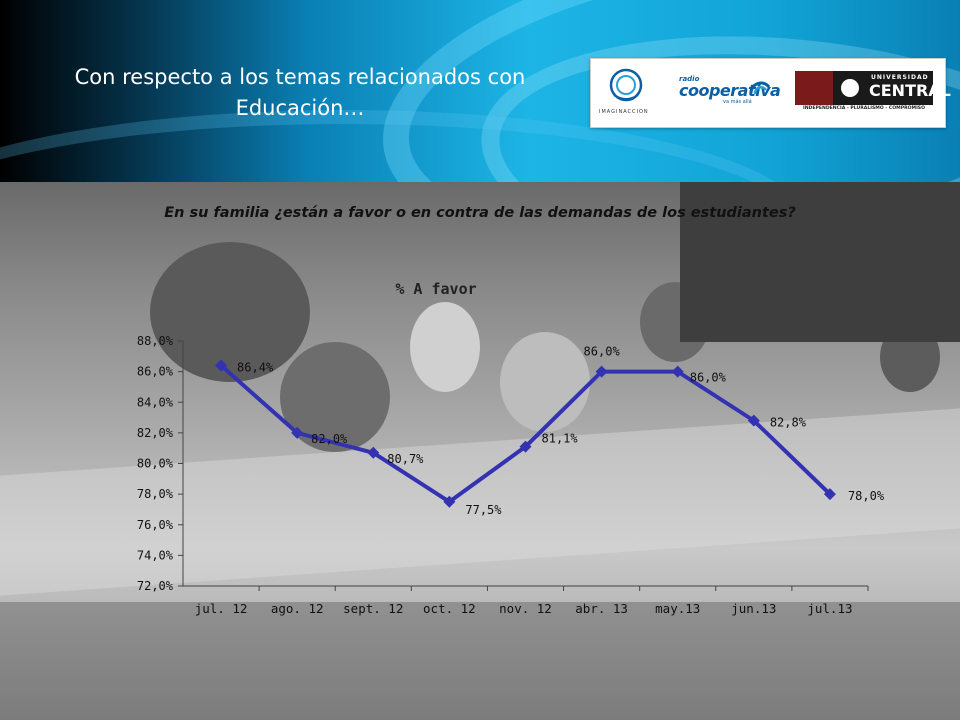 The width and height of the screenshot is (960, 720). Describe the element at coordinates (560, 439) in the screenshot. I see `data-label: 81,1%` at that location.